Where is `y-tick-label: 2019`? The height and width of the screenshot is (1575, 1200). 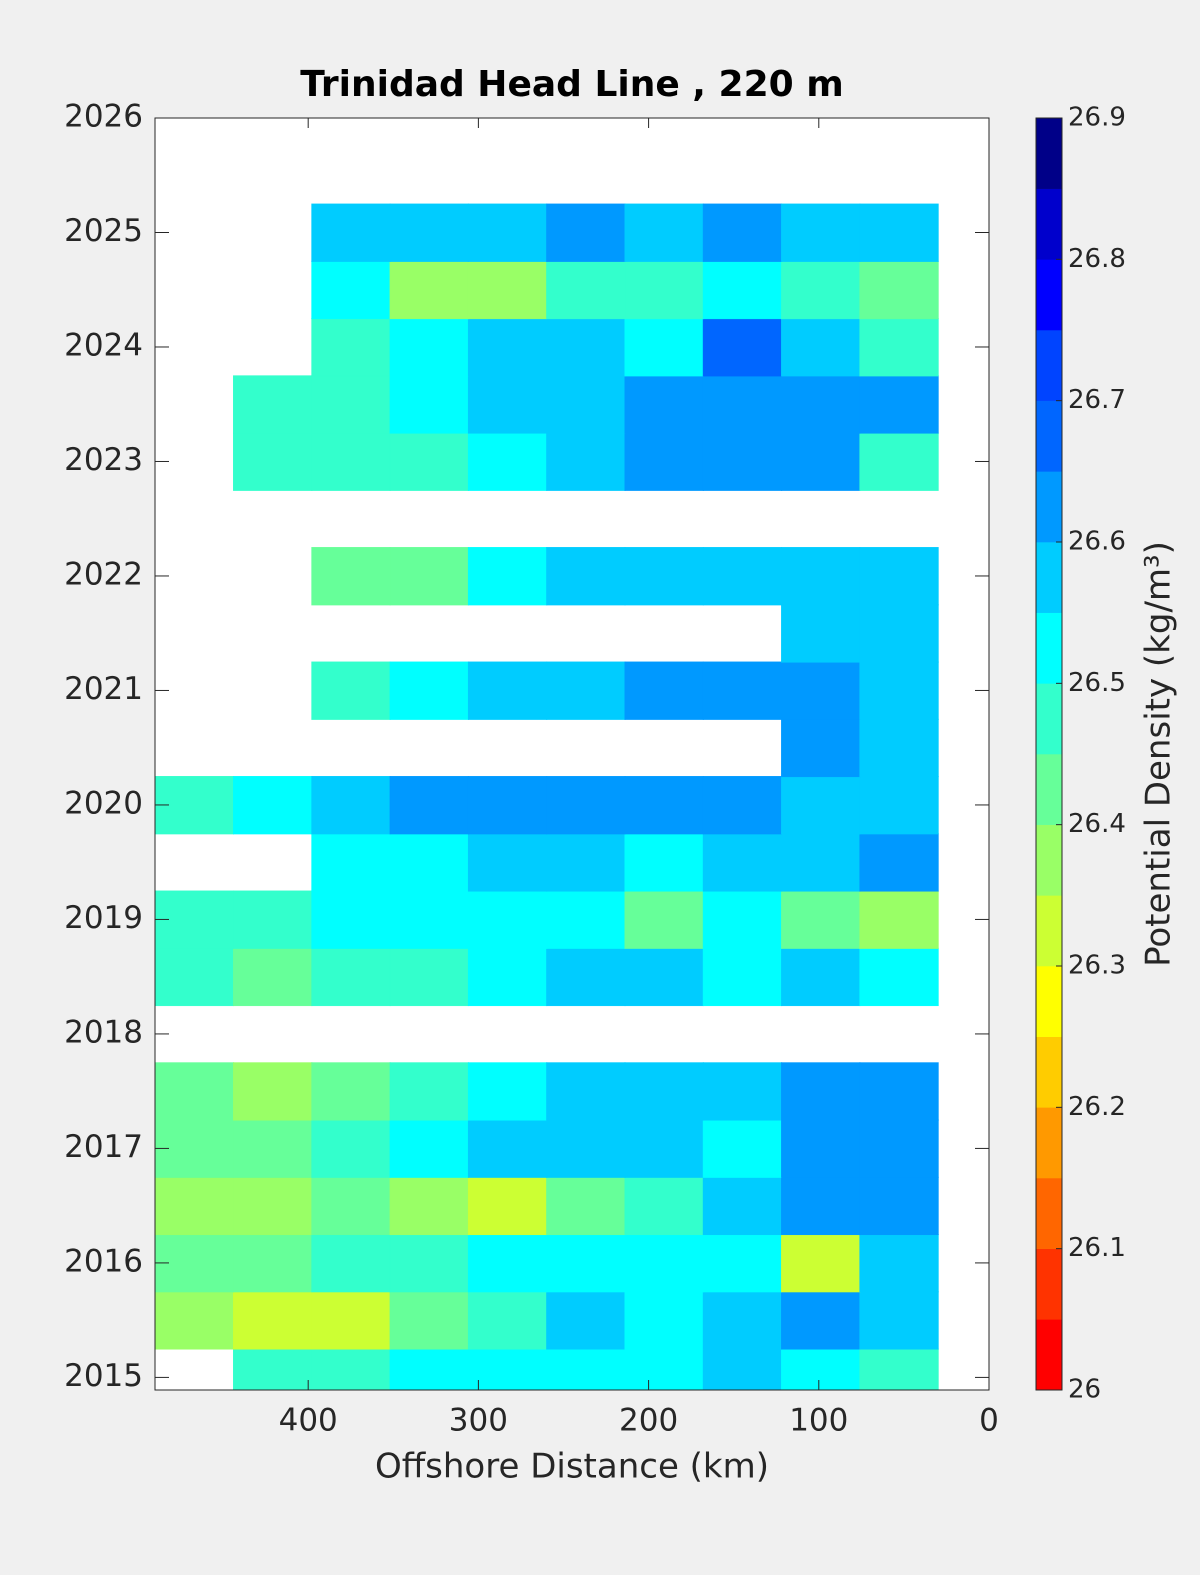 y-tick-label: 2019 is located at coordinates (103, 918).